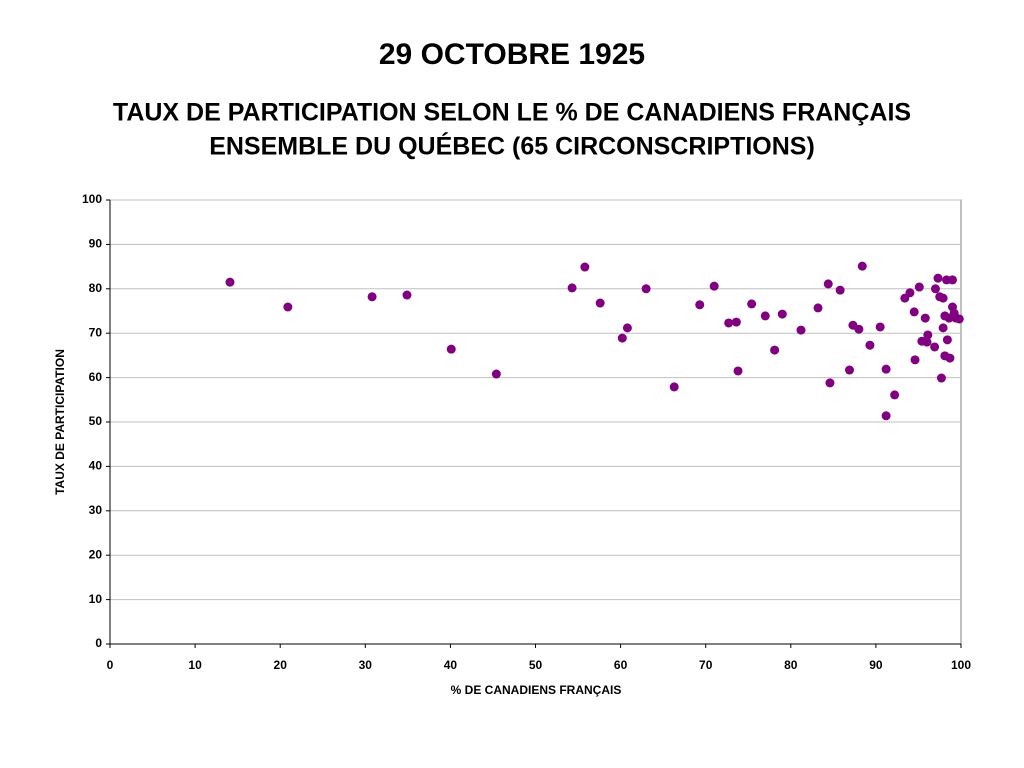  Describe the element at coordinates (96, 288) in the screenshot. I see `y-tick-label: 80` at that location.